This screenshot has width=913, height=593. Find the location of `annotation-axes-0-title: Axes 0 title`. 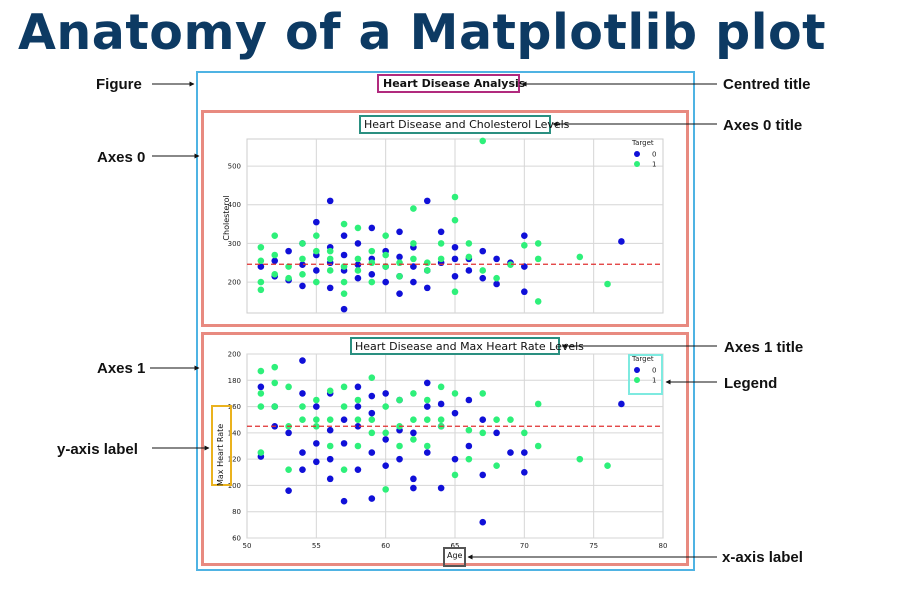

annotation-axes-0-title: Axes 0 title is located at coordinates (763, 125).